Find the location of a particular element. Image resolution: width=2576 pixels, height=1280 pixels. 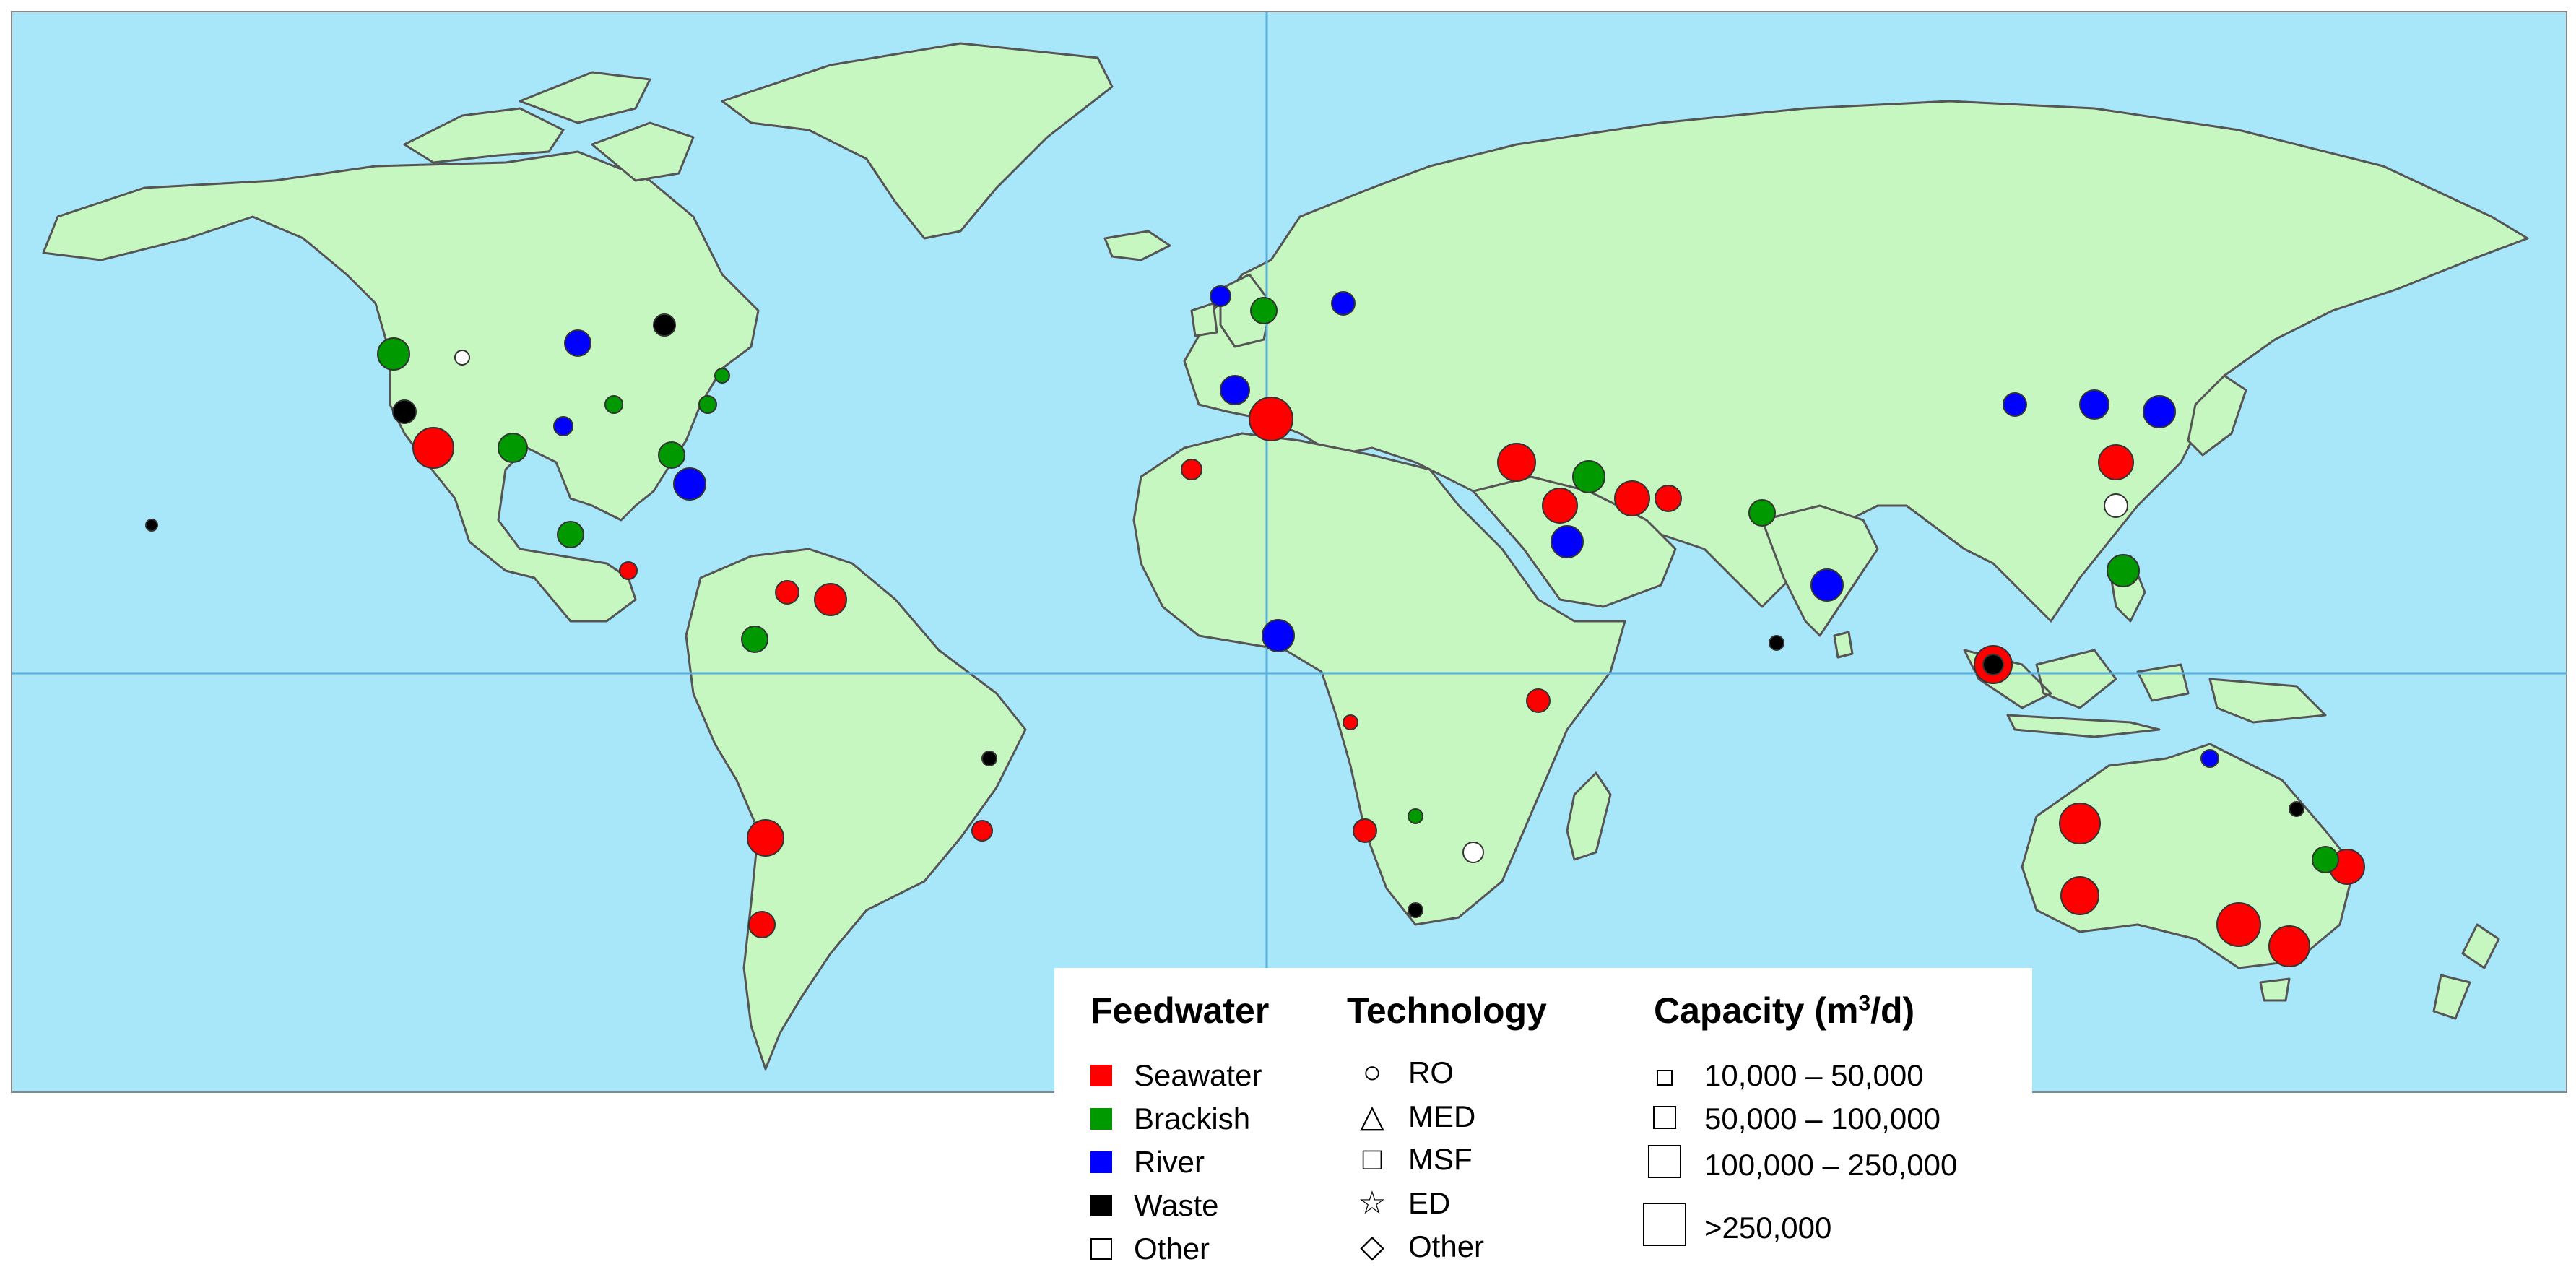

legend-item-capacity-4: >250,000 is located at coordinates (1735, 1228).